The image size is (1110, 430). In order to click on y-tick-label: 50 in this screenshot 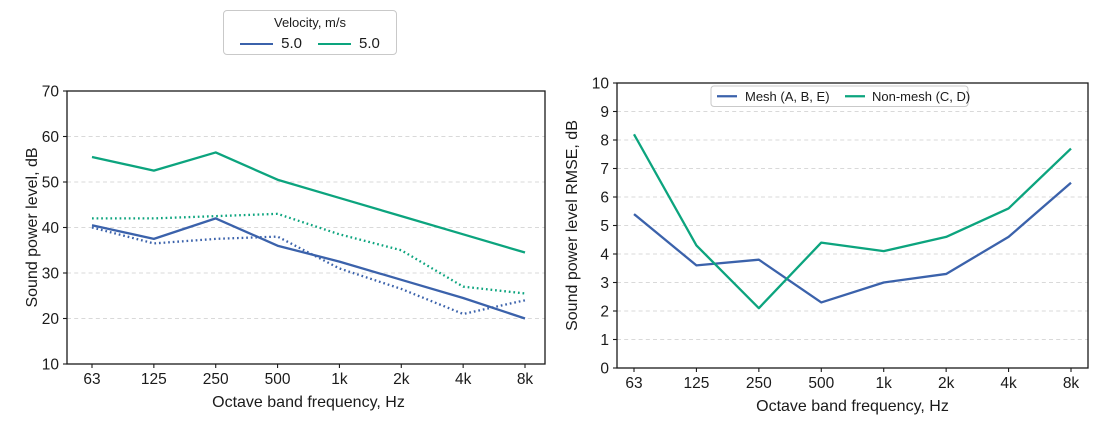, I will do `click(51, 183)`.